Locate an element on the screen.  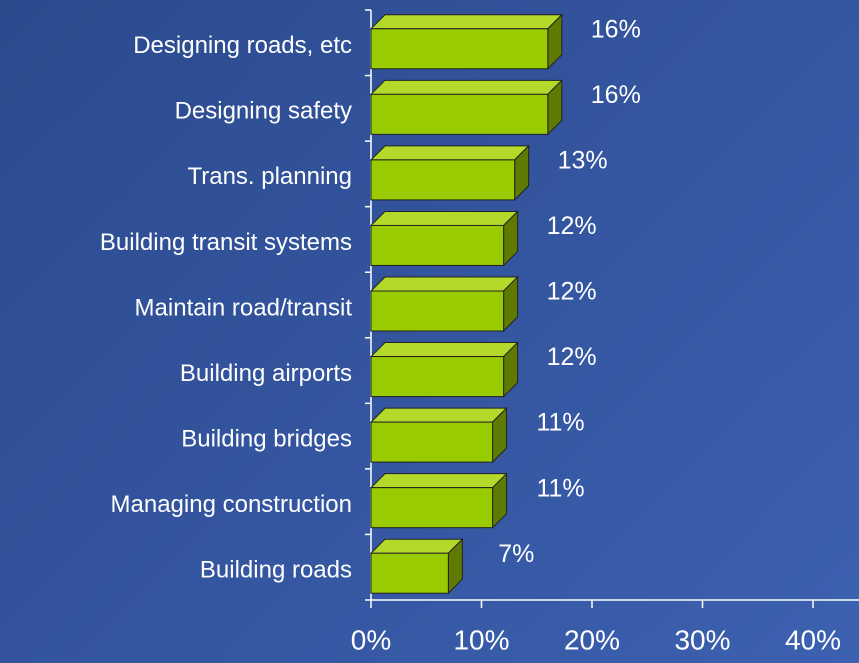
value-label: 7% is located at coordinates (516, 554).